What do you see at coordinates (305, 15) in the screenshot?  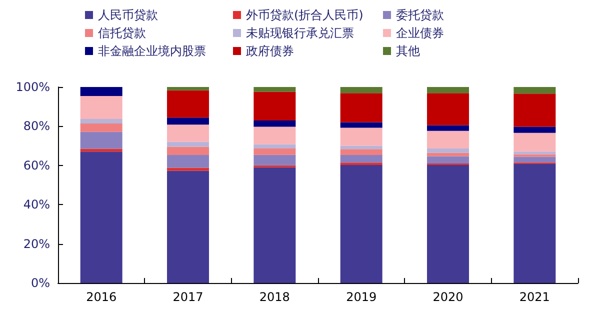 I see `legend-label: 外币贷款(折合人民币)` at bounding box center [305, 15].